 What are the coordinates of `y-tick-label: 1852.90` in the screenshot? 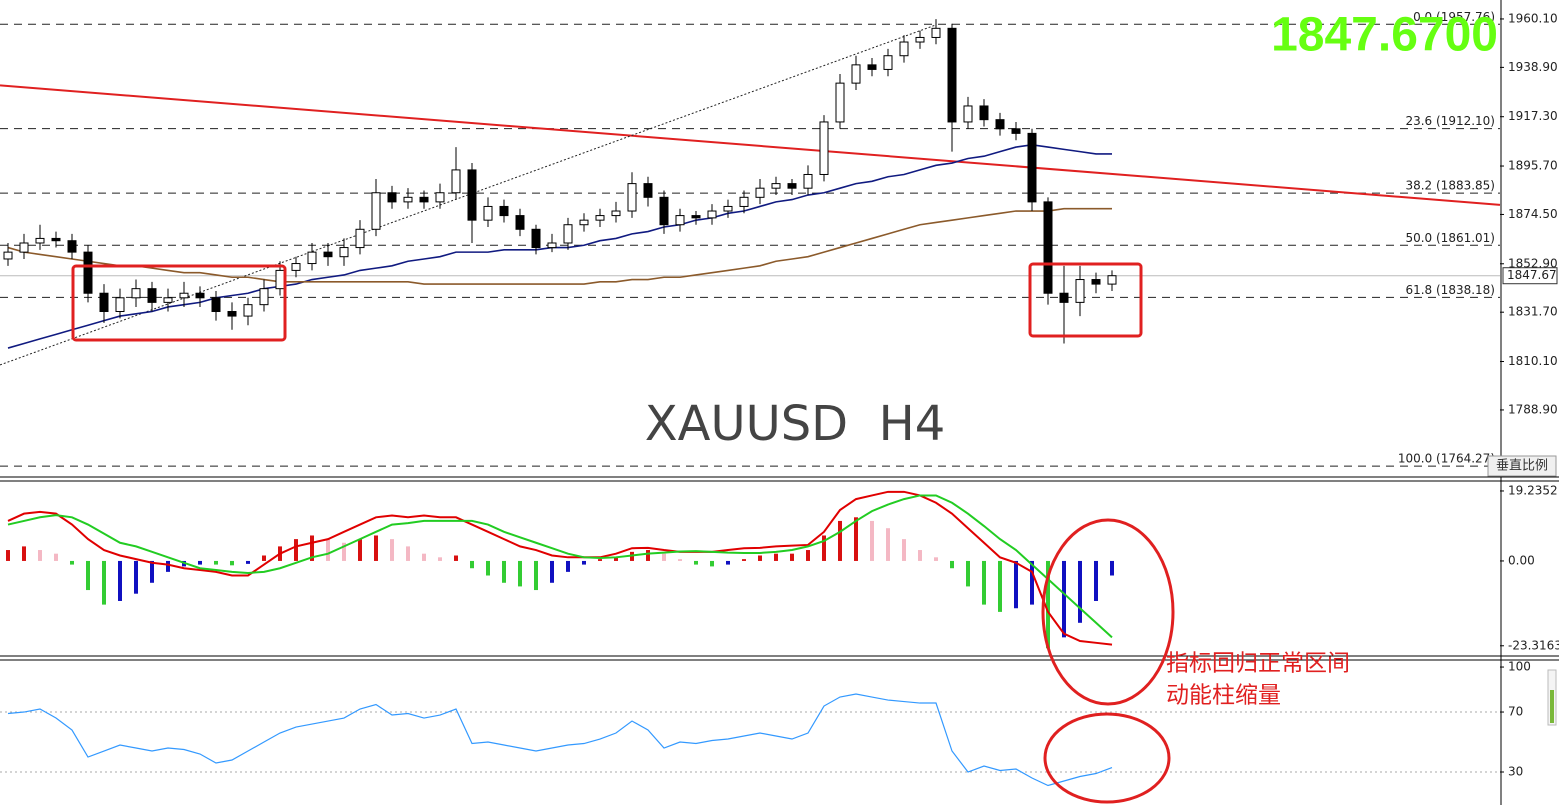 It's located at (1533, 263).